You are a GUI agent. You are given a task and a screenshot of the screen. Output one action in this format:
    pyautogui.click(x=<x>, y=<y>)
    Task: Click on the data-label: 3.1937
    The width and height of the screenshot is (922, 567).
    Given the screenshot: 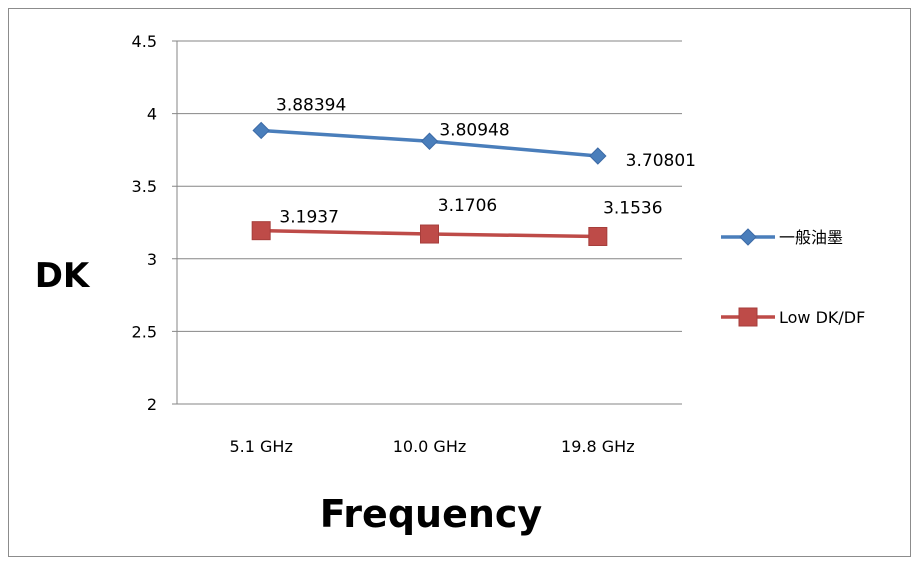 What is the action you would take?
    pyautogui.click(x=308, y=218)
    